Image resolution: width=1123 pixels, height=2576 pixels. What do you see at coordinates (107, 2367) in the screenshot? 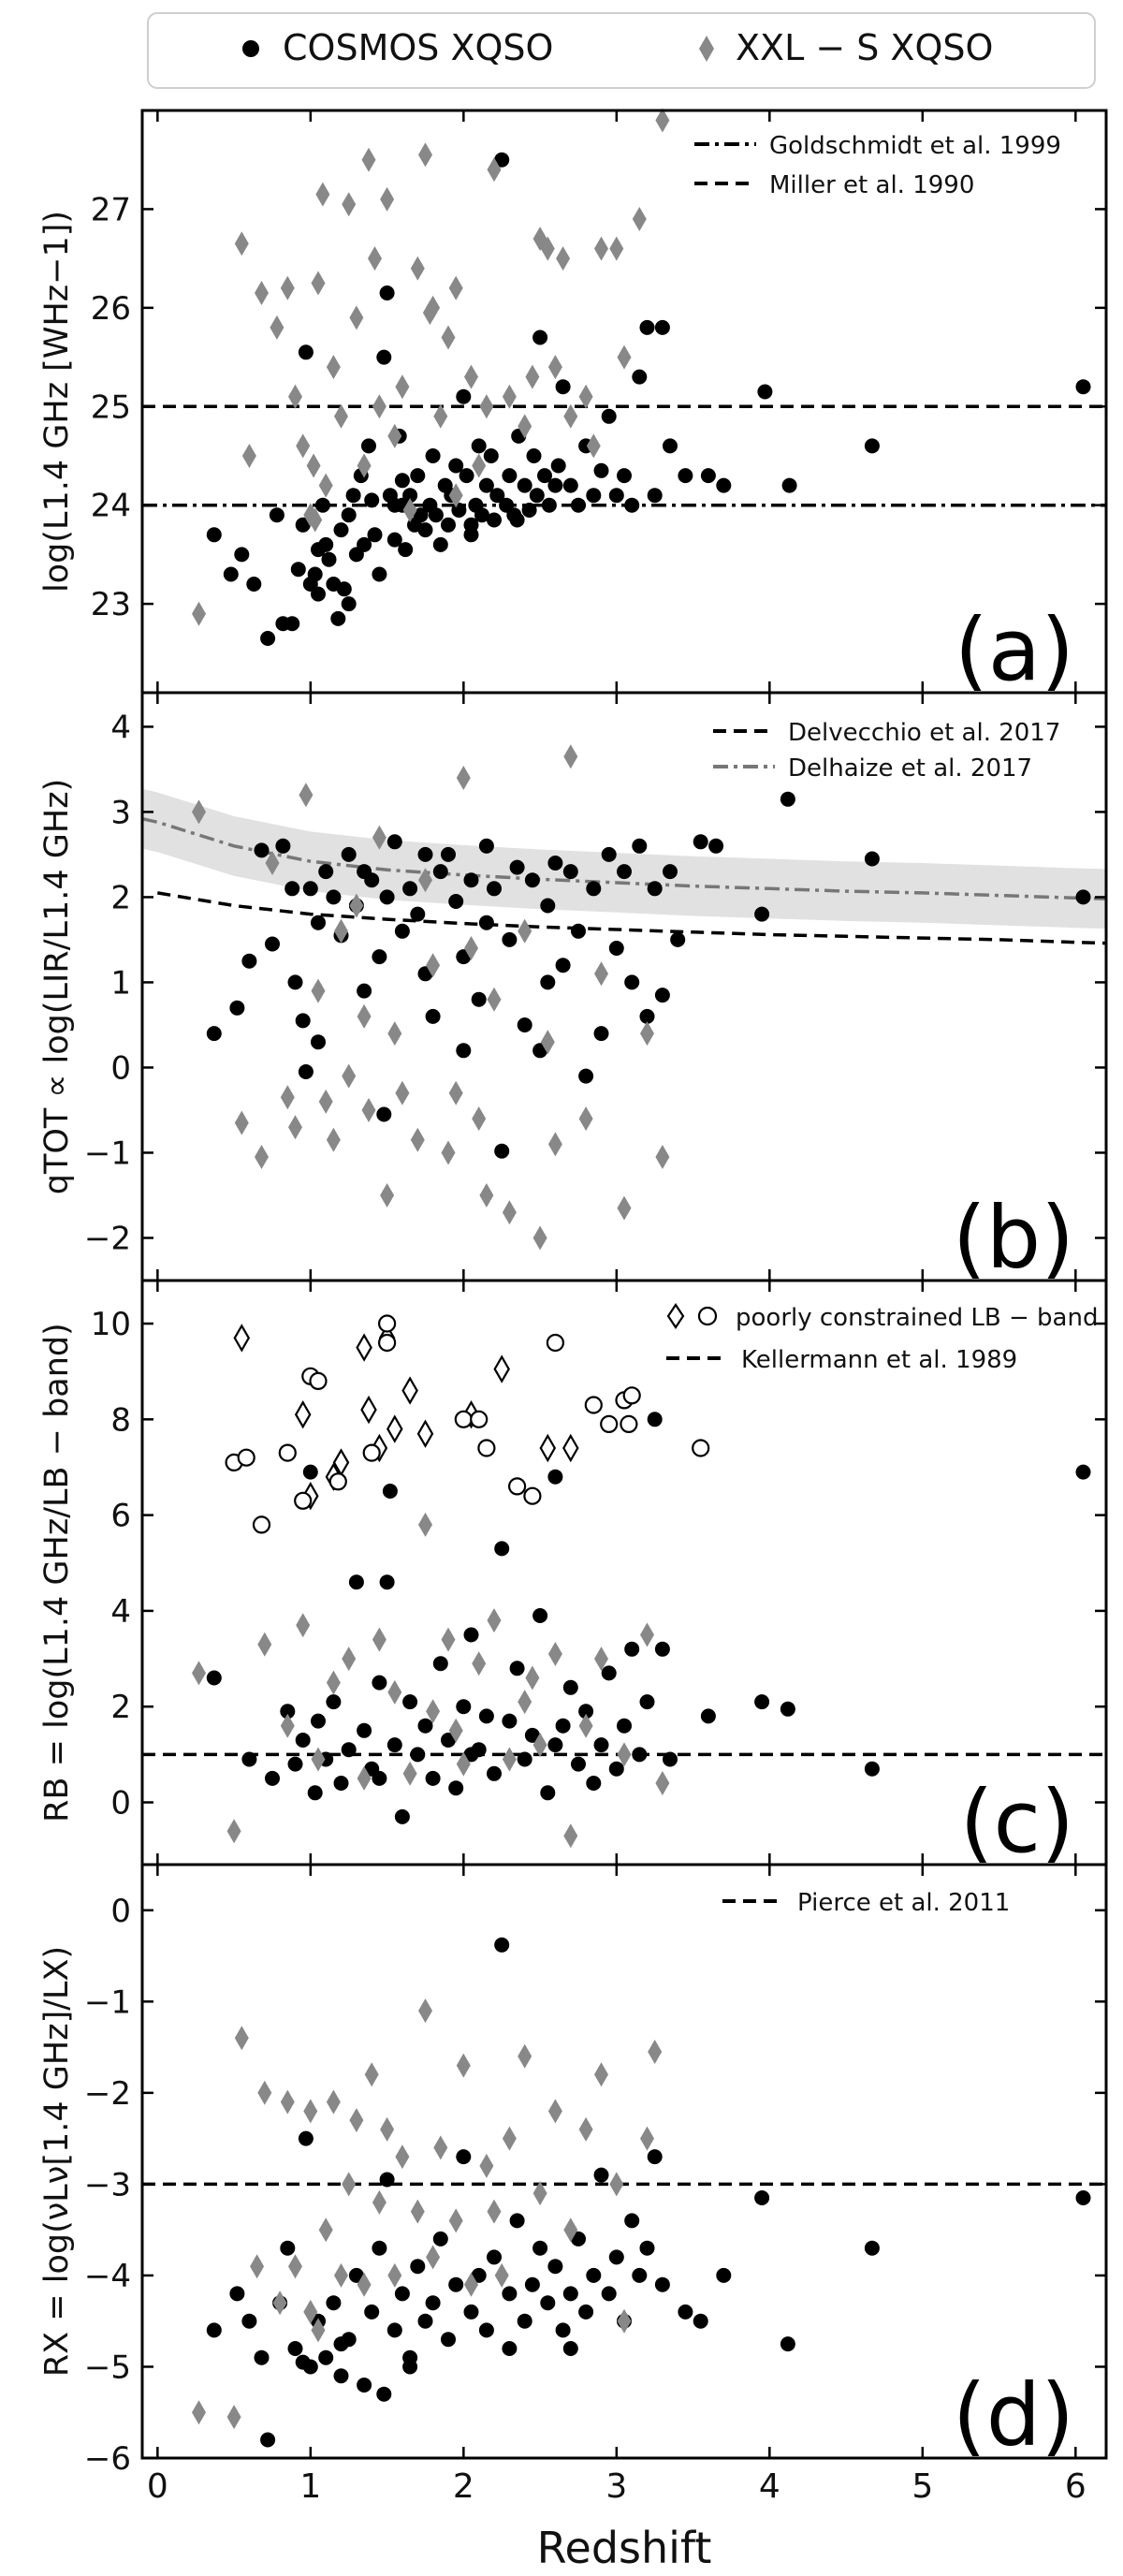
I see `panel-d-ytick-label: −5` at bounding box center [107, 2367].